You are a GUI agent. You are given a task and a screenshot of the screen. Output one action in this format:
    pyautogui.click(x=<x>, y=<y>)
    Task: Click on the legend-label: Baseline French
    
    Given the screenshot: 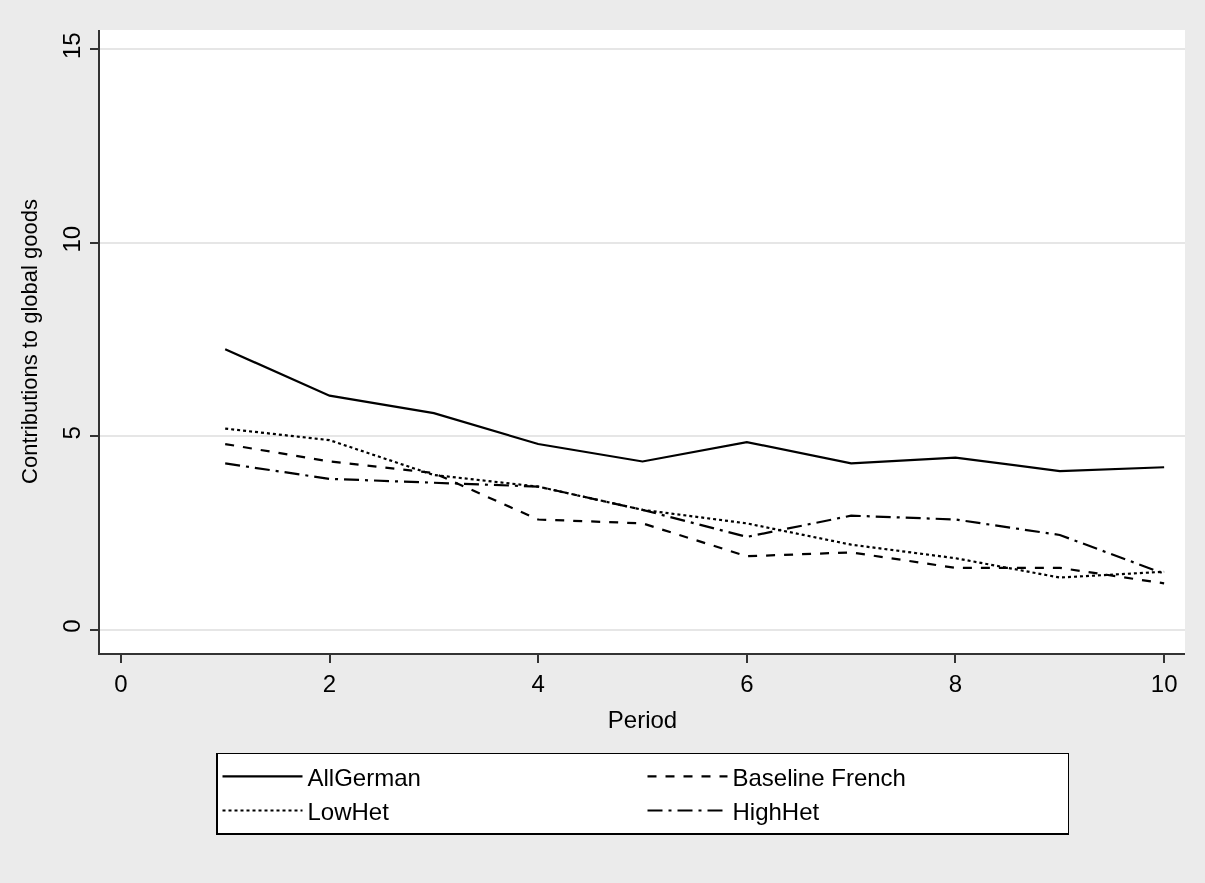 What is the action you would take?
    pyautogui.click(x=819, y=777)
    